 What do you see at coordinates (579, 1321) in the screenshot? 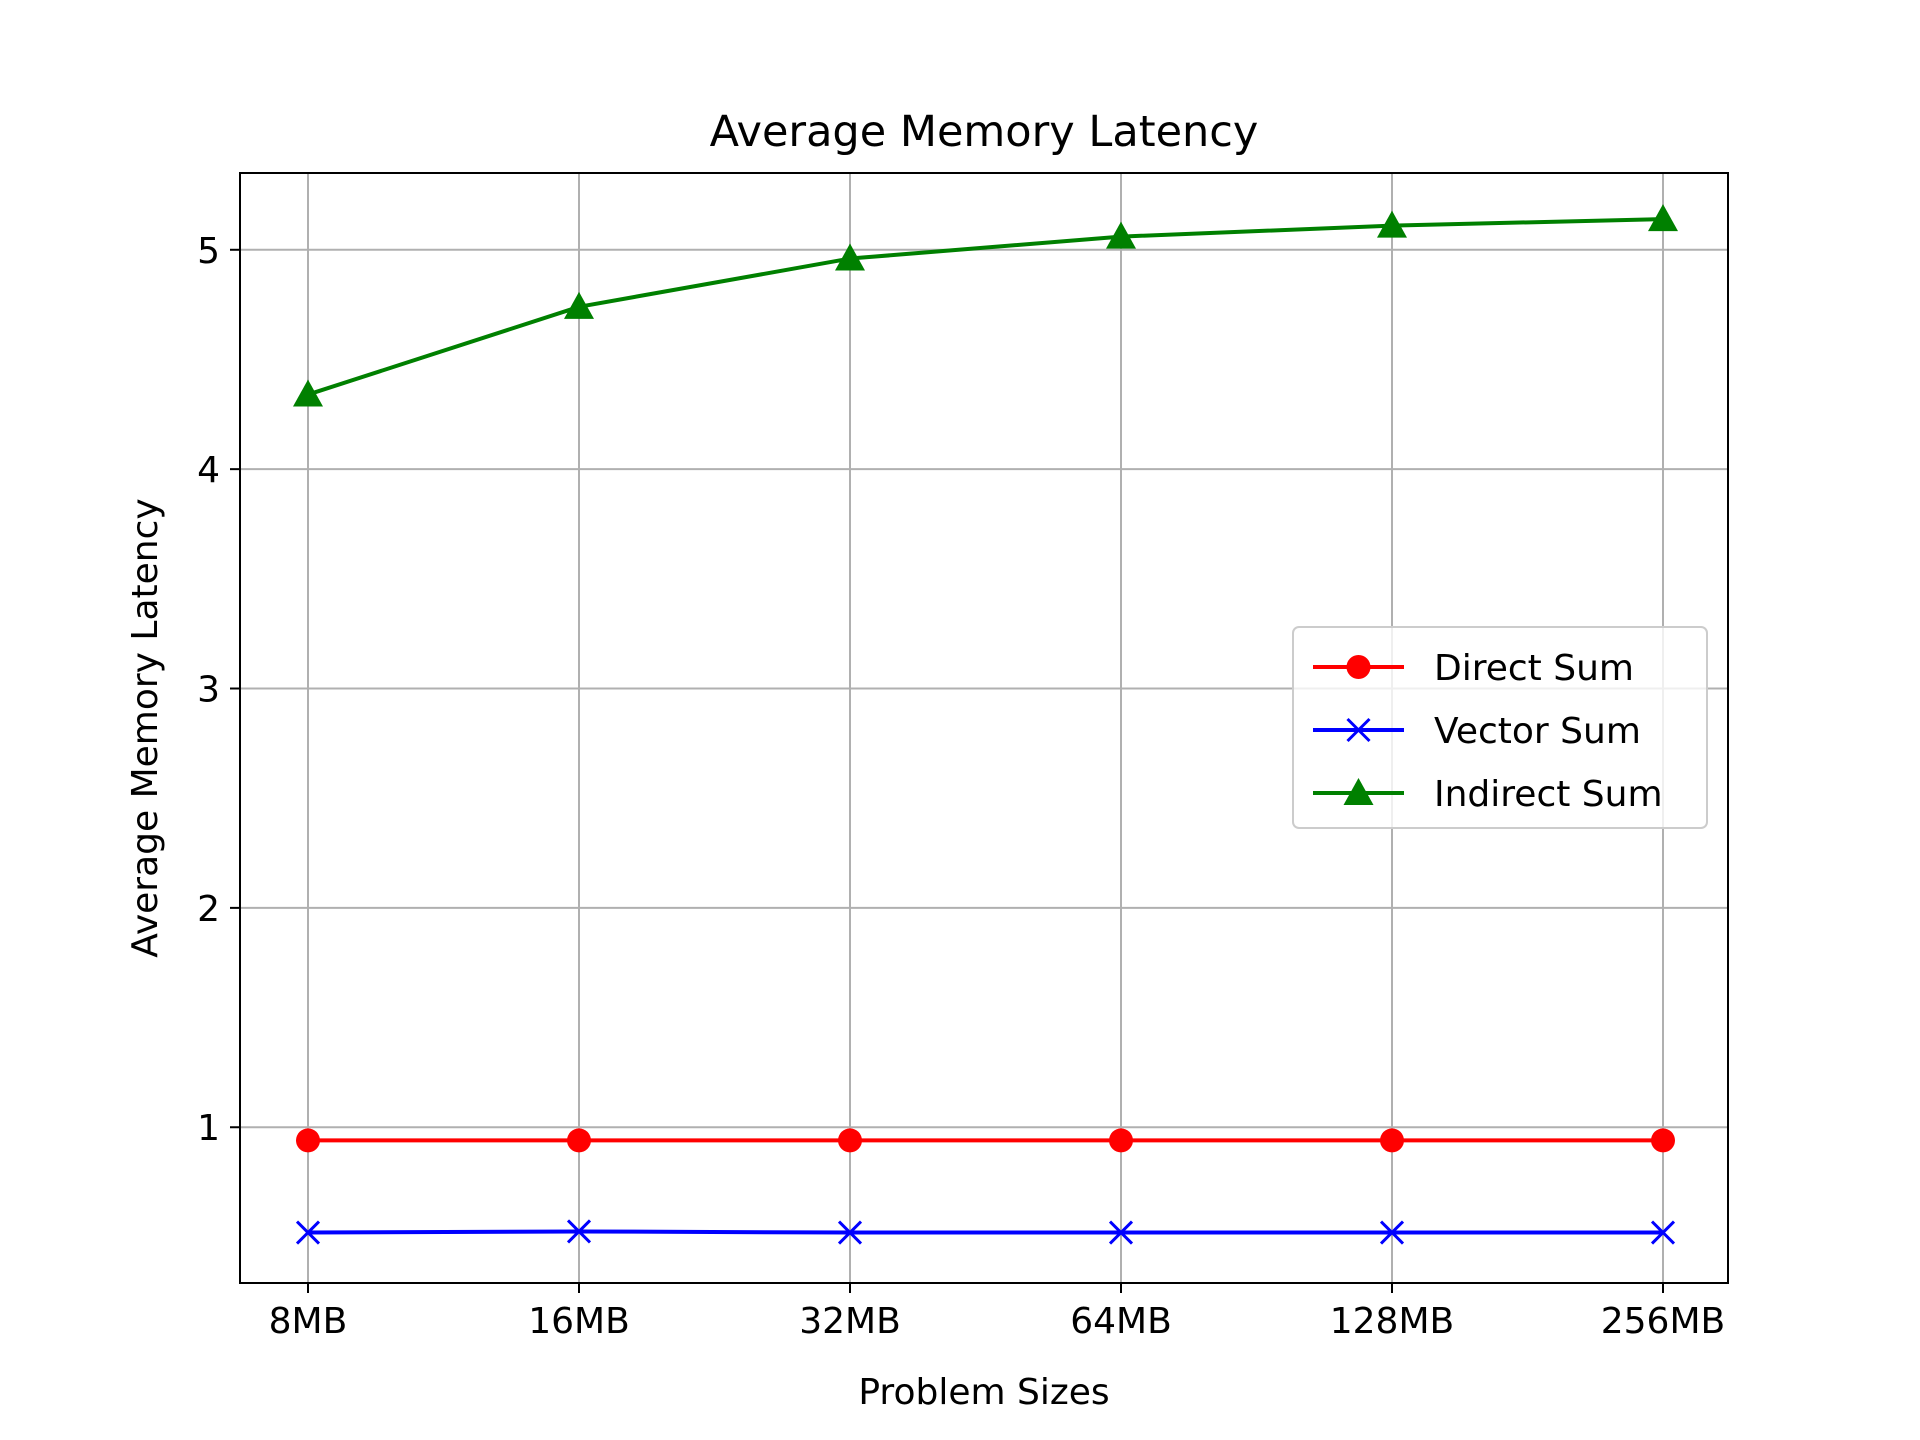
I see `x-tick-label-16mb: 16MB` at bounding box center [579, 1321].